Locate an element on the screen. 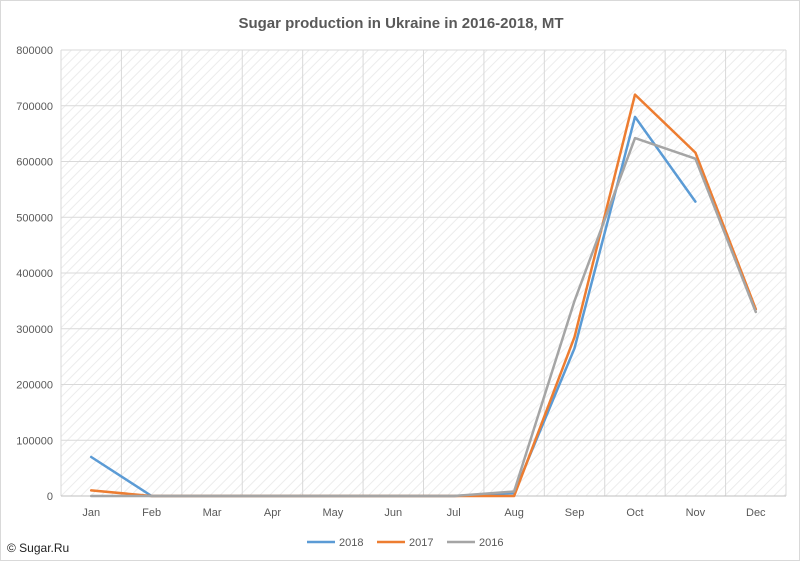  y-tick-label: 500000 is located at coordinates (34, 218).